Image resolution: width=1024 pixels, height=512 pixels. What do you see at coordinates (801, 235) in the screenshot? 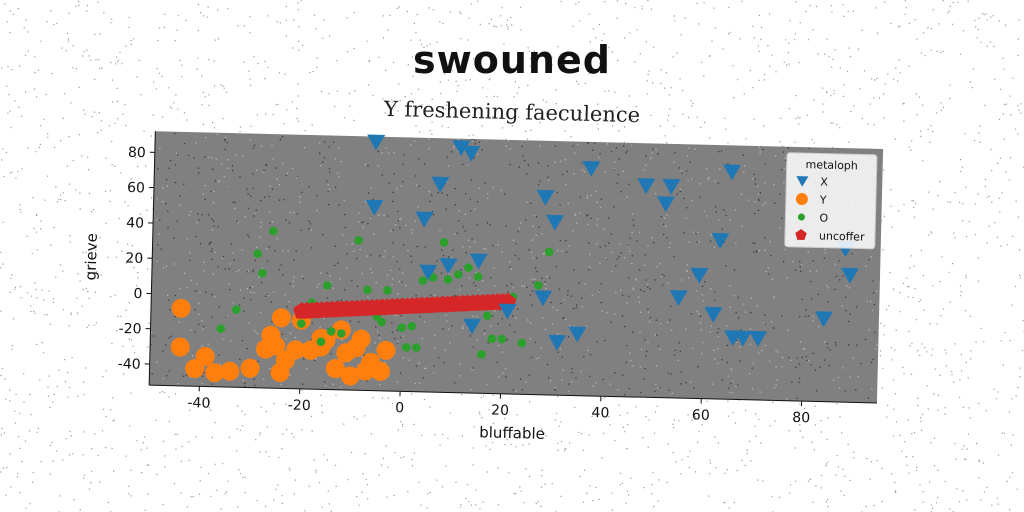
I see `legend-marker-uncoffer` at bounding box center [801, 235].